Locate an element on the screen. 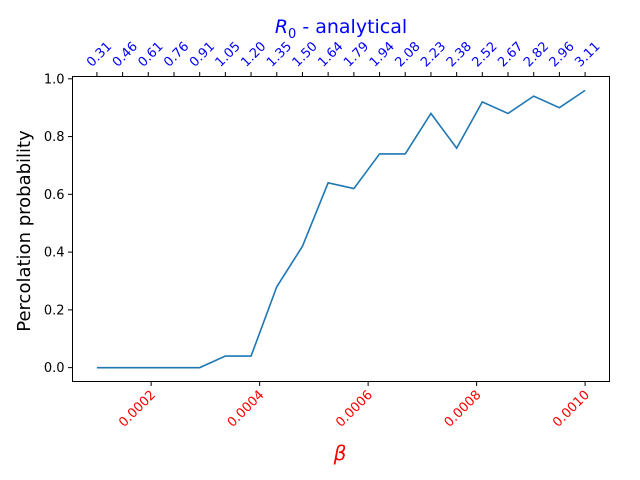 The width and height of the screenshot is (640, 480). top-tick-label: 2.82 is located at coordinates (536, 54).